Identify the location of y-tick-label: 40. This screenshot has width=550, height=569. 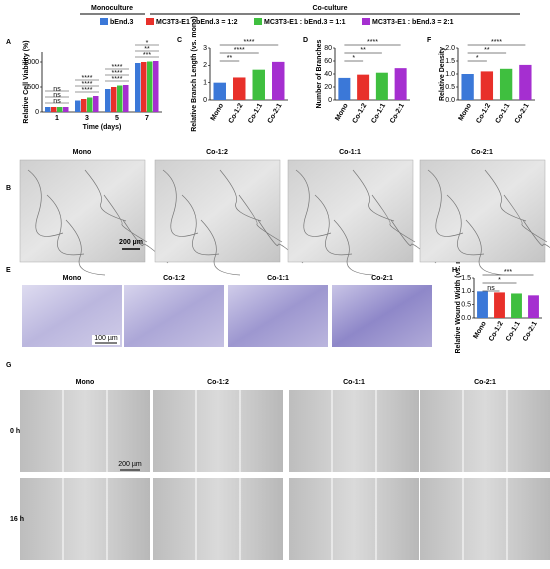
(328, 74).